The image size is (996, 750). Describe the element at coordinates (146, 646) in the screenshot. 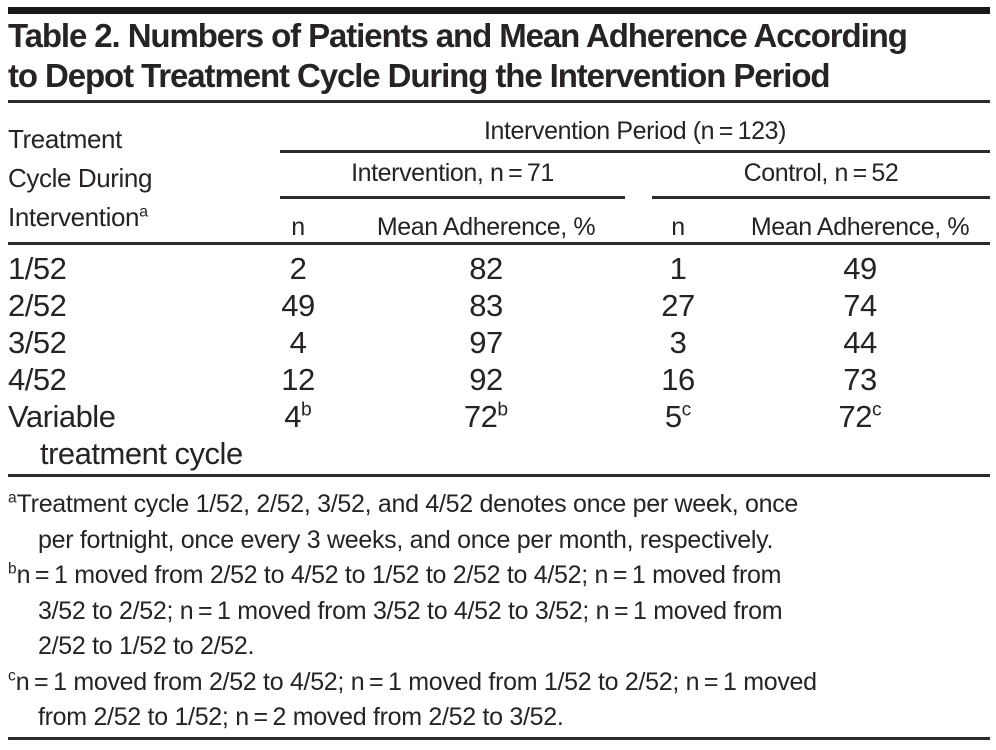

I see `footnote-b-line3: 2/52 to 1/52 to 2/52.` at that location.